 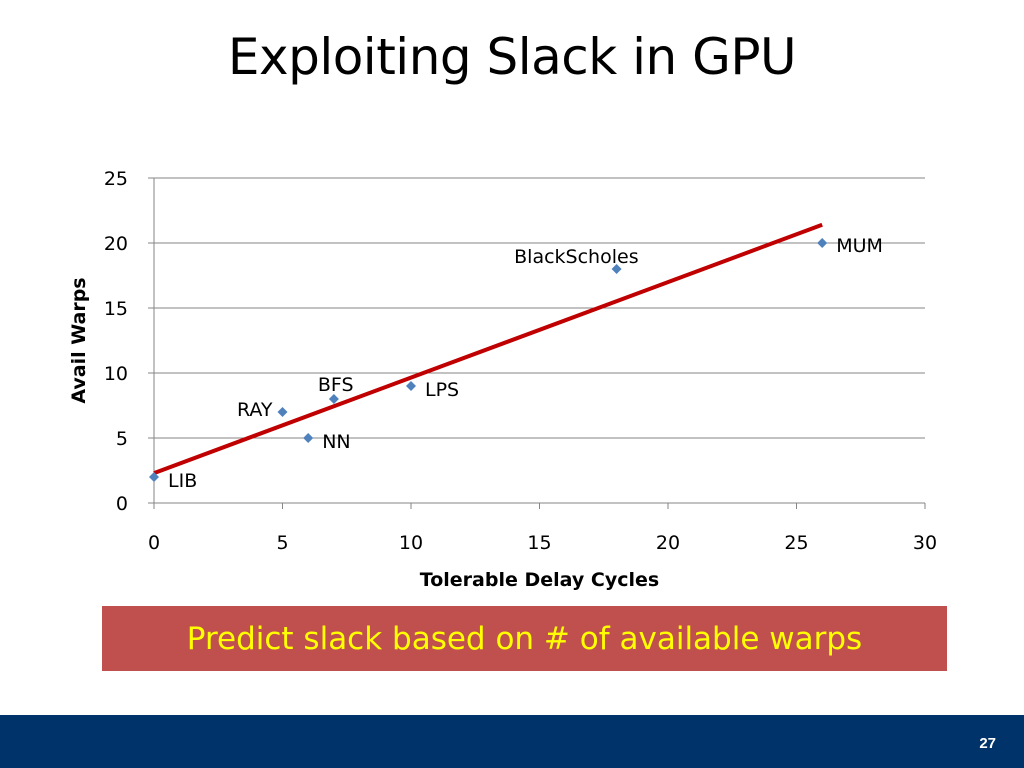 What do you see at coordinates (79, 340) in the screenshot?
I see `y-axis-title: Avail Warps` at bounding box center [79, 340].